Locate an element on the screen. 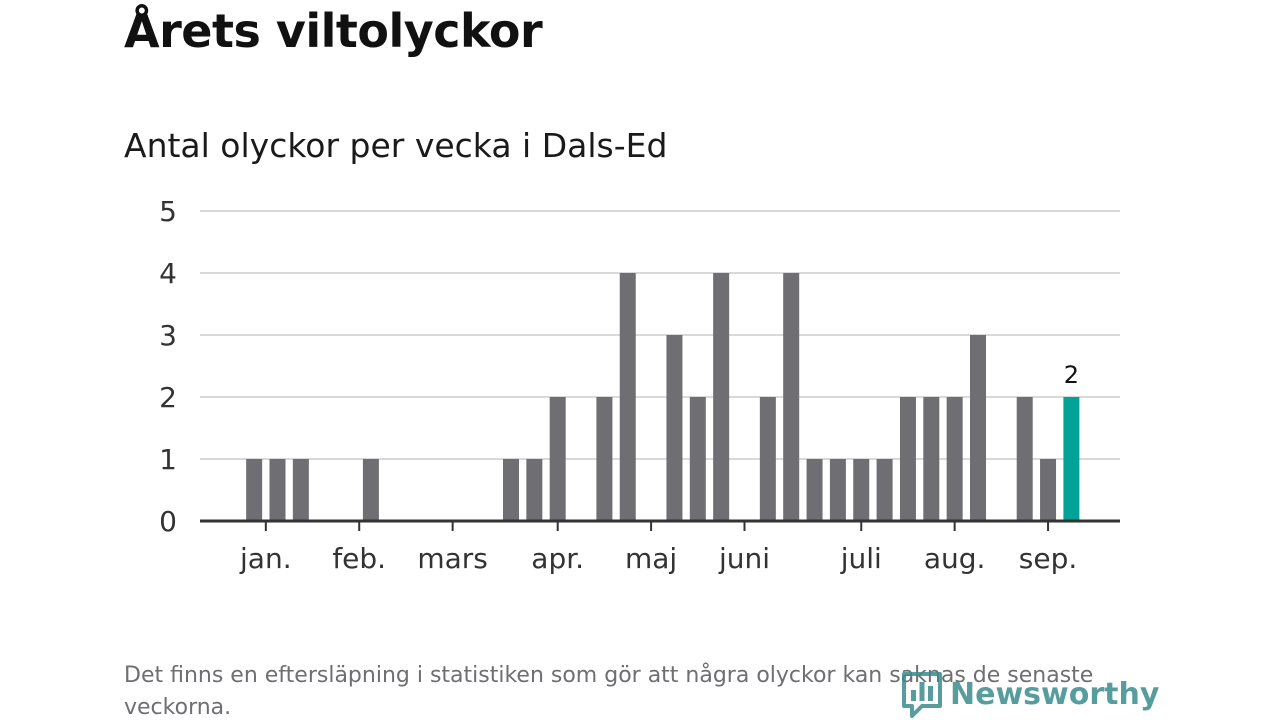 Image resolution: width=1280 pixels, height=724 pixels. y-tick-label: 3 is located at coordinates (168, 335).